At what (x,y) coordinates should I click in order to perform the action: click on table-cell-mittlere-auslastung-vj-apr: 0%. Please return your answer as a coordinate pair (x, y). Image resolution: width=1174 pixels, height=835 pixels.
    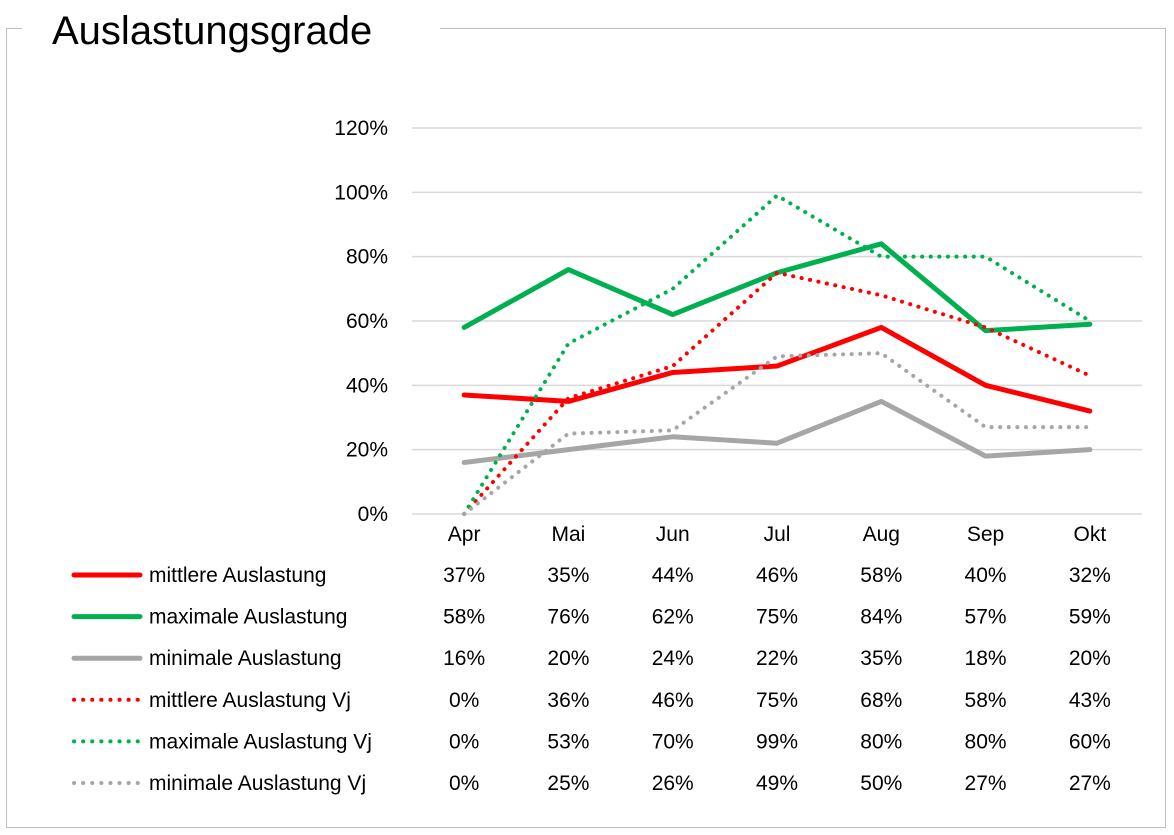
    Looking at the image, I should click on (464, 700).